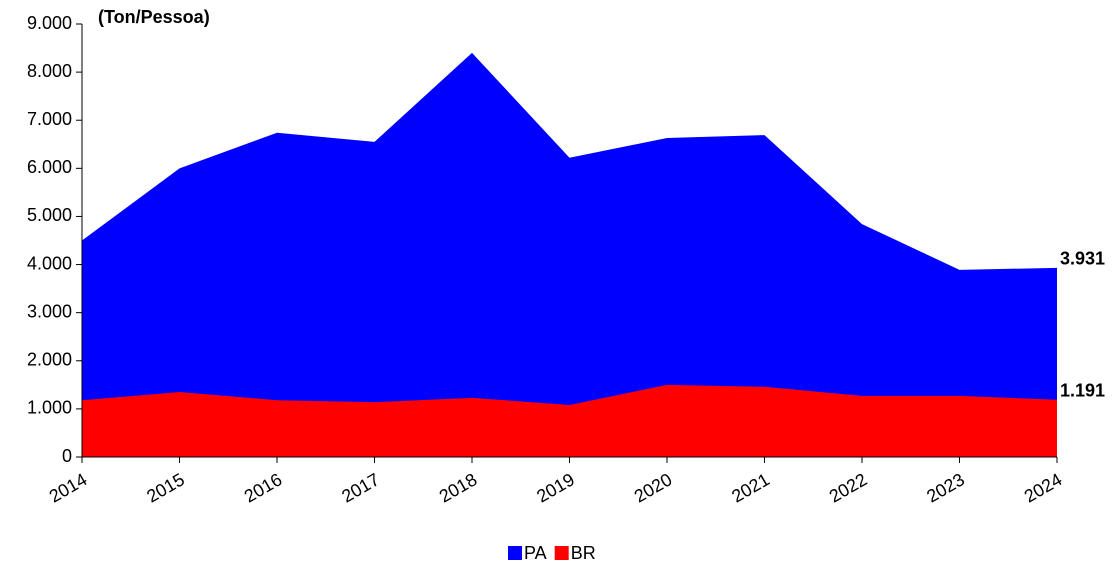 The image size is (1113, 569). I want to click on x-tick-label: 2024, so click(1043, 487).